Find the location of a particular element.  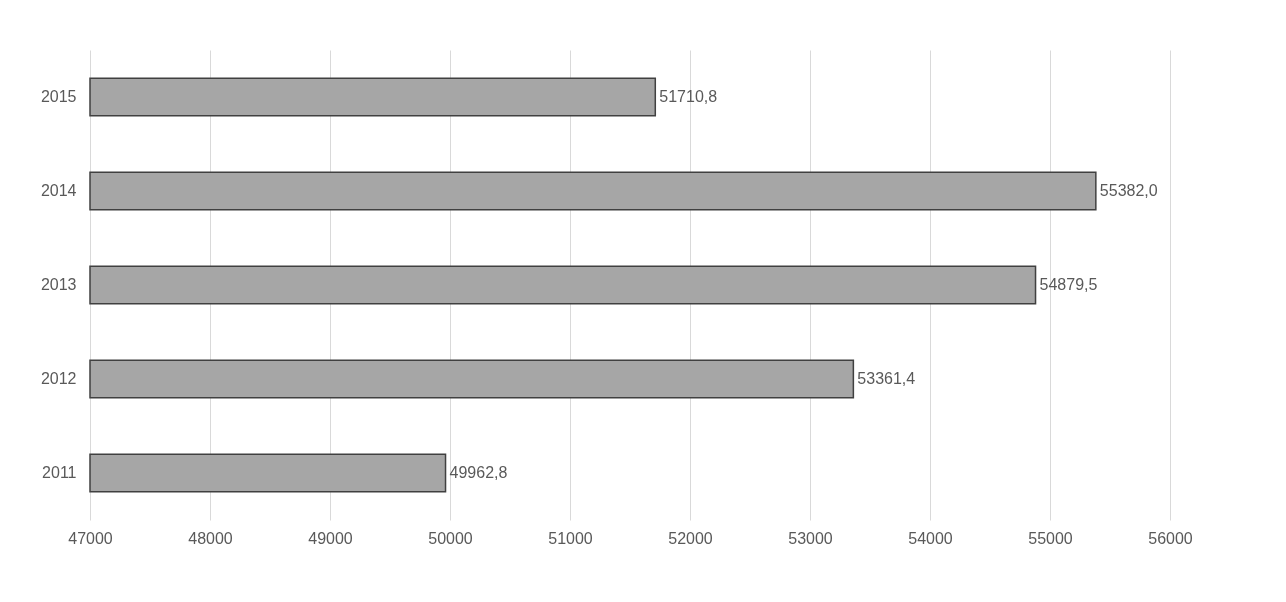

x-tick-label: 51000 is located at coordinates (570, 538).